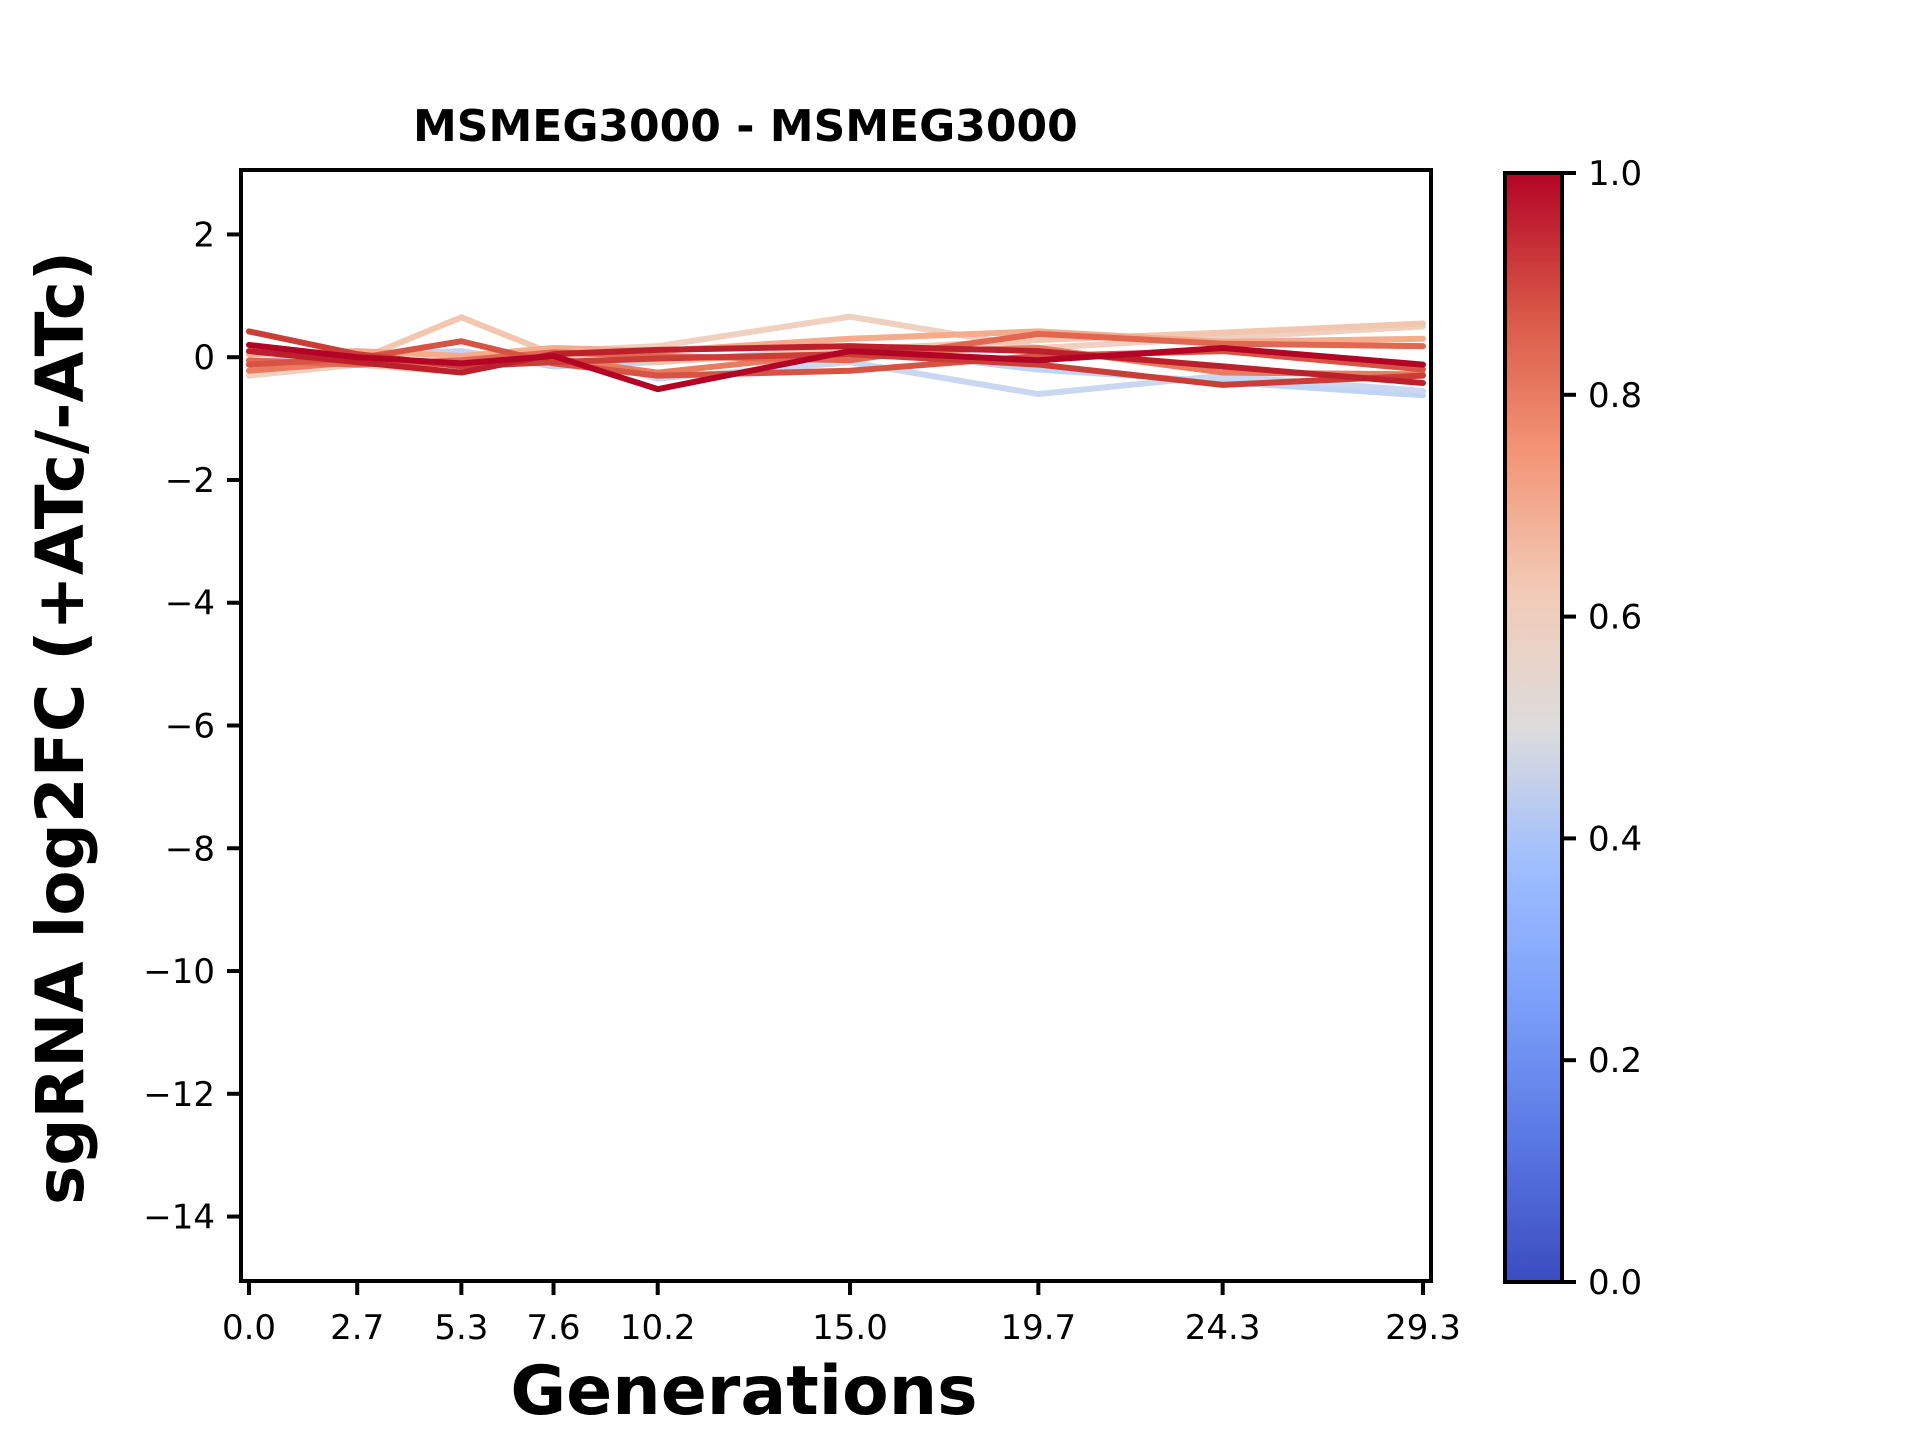 The height and width of the screenshot is (1440, 1920). I want to click on colorbar-tick-label: 0.8, so click(1615, 396).